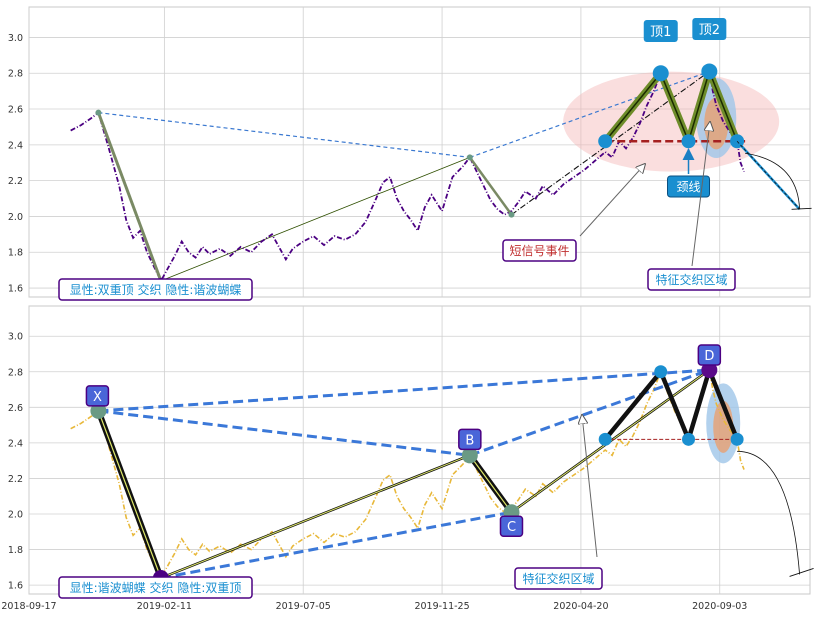 The width and height of the screenshot is (816, 621). I want to click on top1-label: 顶1, so click(660, 32).